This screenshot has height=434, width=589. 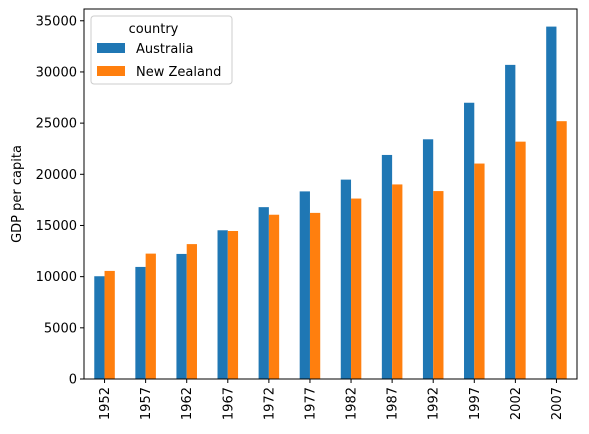 What do you see at coordinates (56, 72) in the screenshot?
I see `y-tick-label: 30000` at bounding box center [56, 72].